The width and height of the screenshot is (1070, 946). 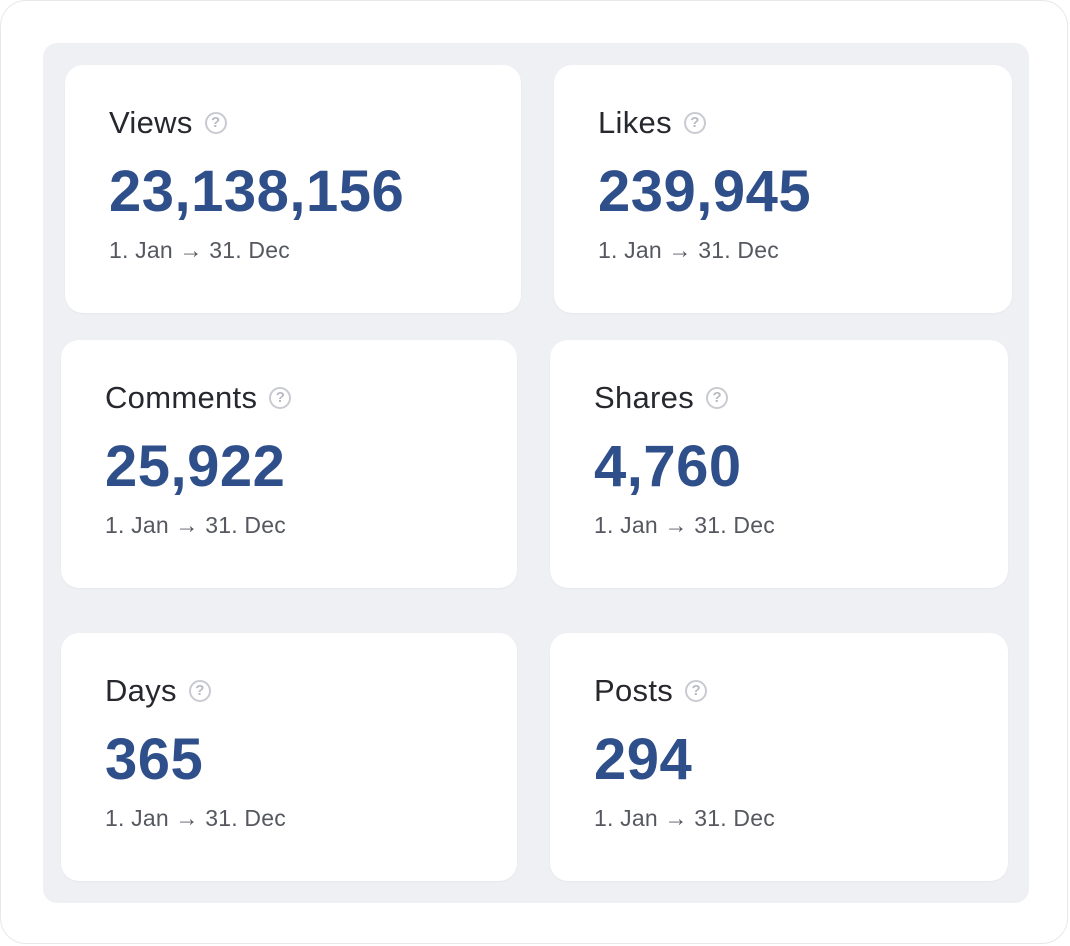 I want to click on stat-label: Comments, so click(x=181, y=397).